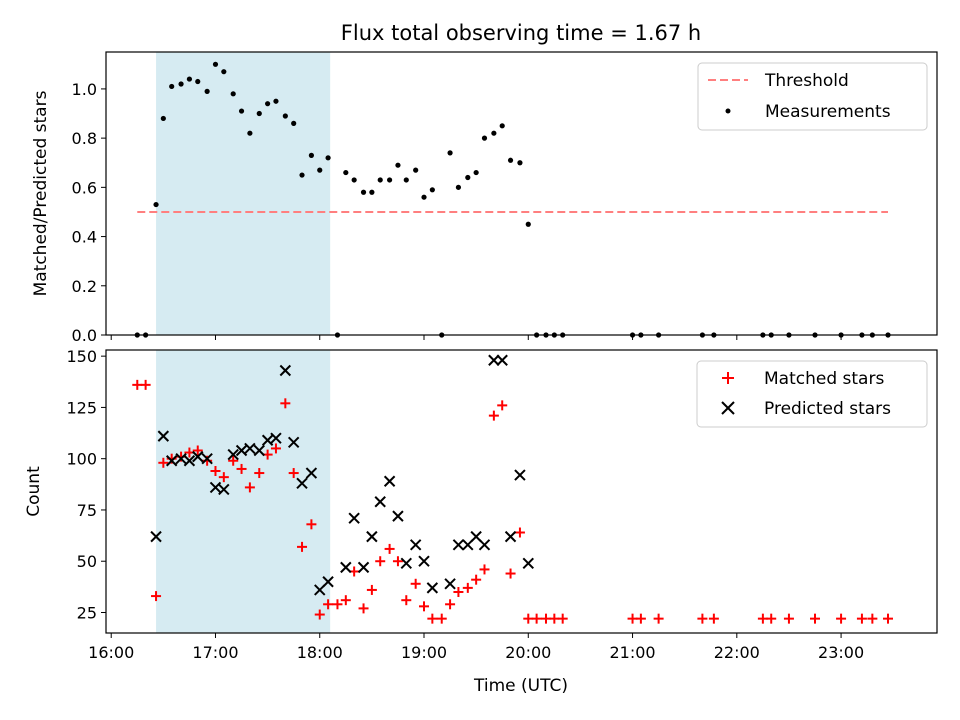 Image resolution: width=960 pixels, height=720 pixels. What do you see at coordinates (81, 356) in the screenshot?
I see `bot-ytick-label: 150` at bounding box center [81, 356].